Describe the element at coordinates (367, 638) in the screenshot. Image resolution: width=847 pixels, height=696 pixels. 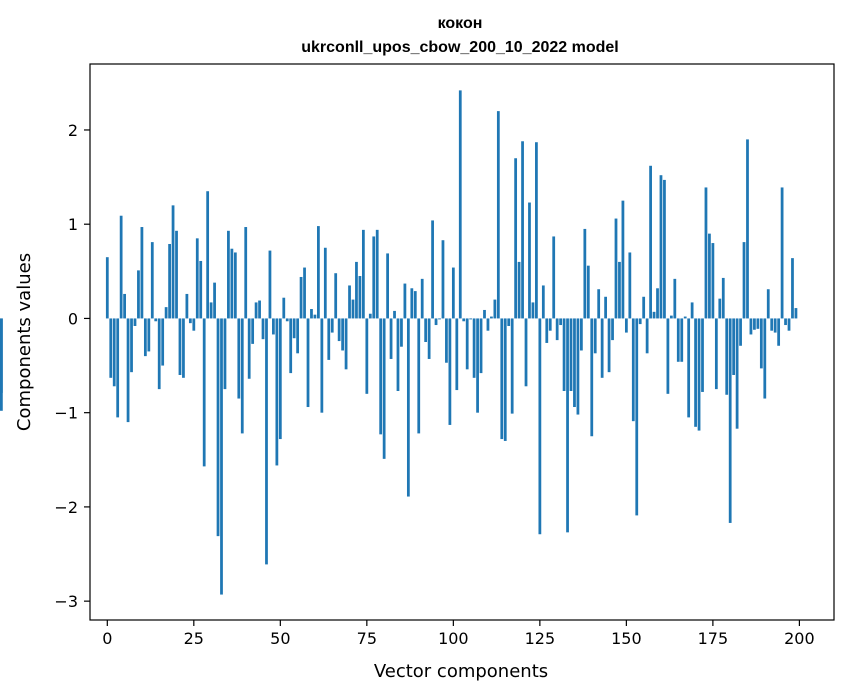
I see `x-tick-label: 75` at that location.